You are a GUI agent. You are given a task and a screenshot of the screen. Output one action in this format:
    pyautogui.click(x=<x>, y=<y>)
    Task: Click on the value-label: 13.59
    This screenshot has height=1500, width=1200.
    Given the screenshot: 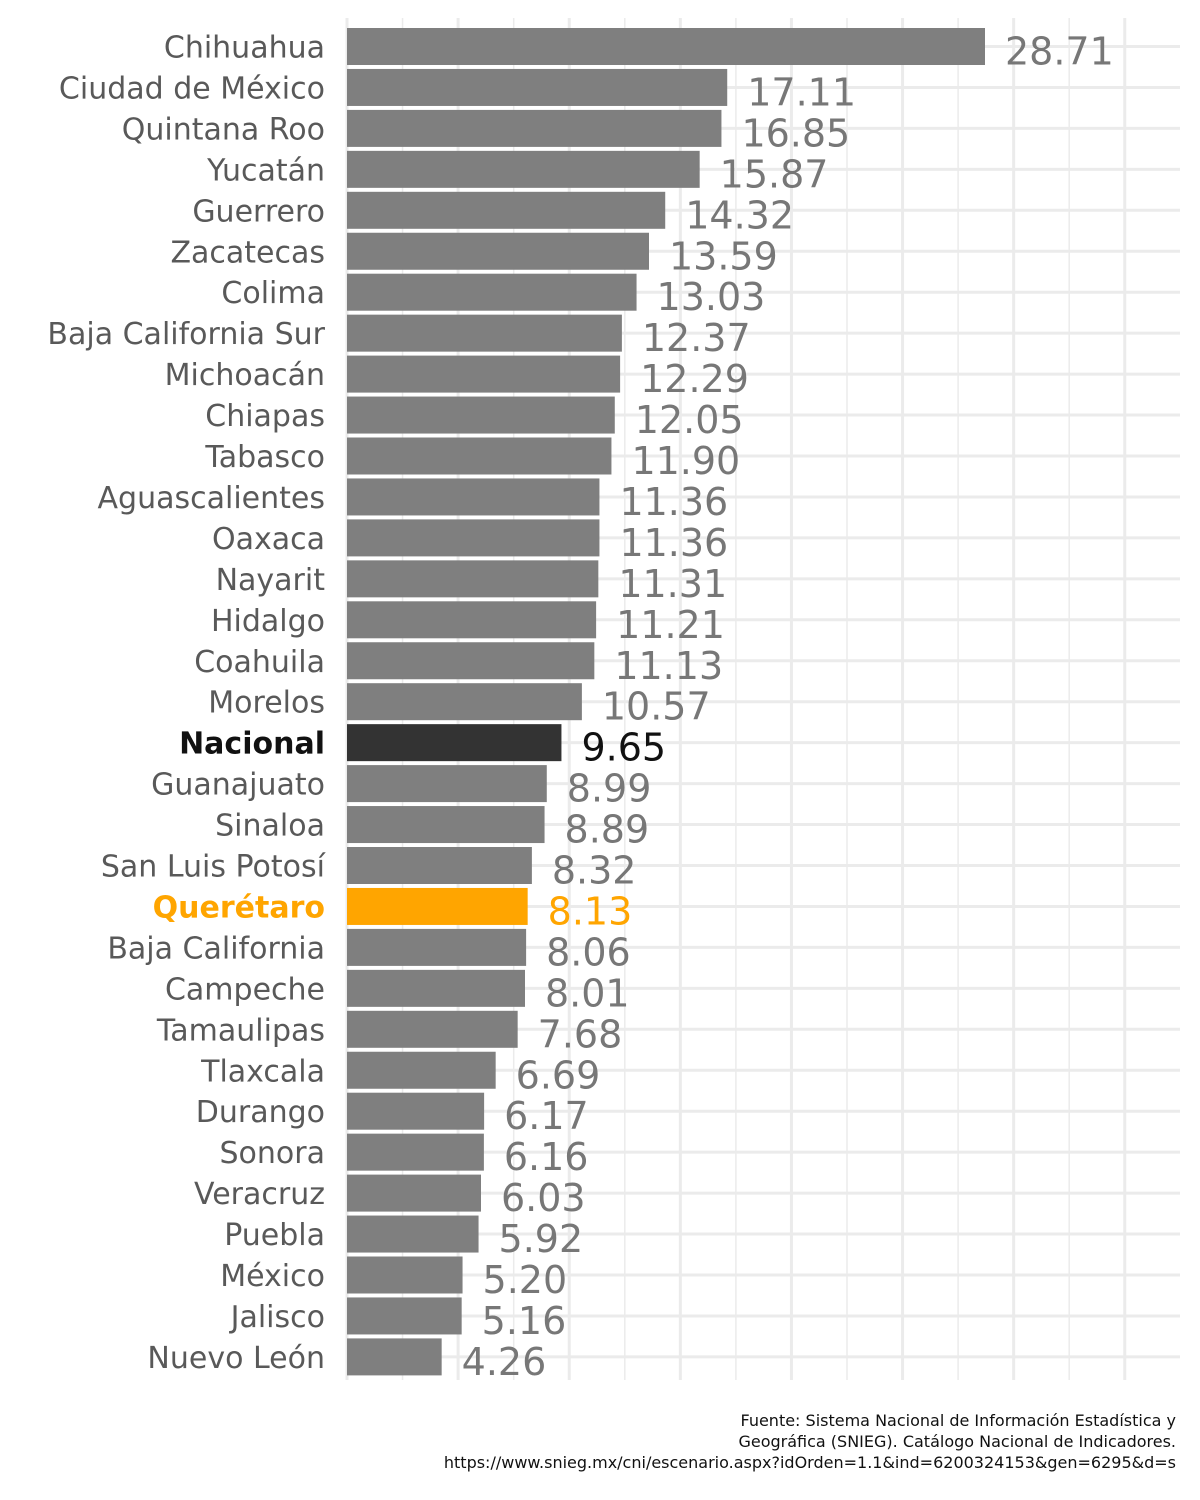 What is the action you would take?
    pyautogui.click(x=723, y=256)
    